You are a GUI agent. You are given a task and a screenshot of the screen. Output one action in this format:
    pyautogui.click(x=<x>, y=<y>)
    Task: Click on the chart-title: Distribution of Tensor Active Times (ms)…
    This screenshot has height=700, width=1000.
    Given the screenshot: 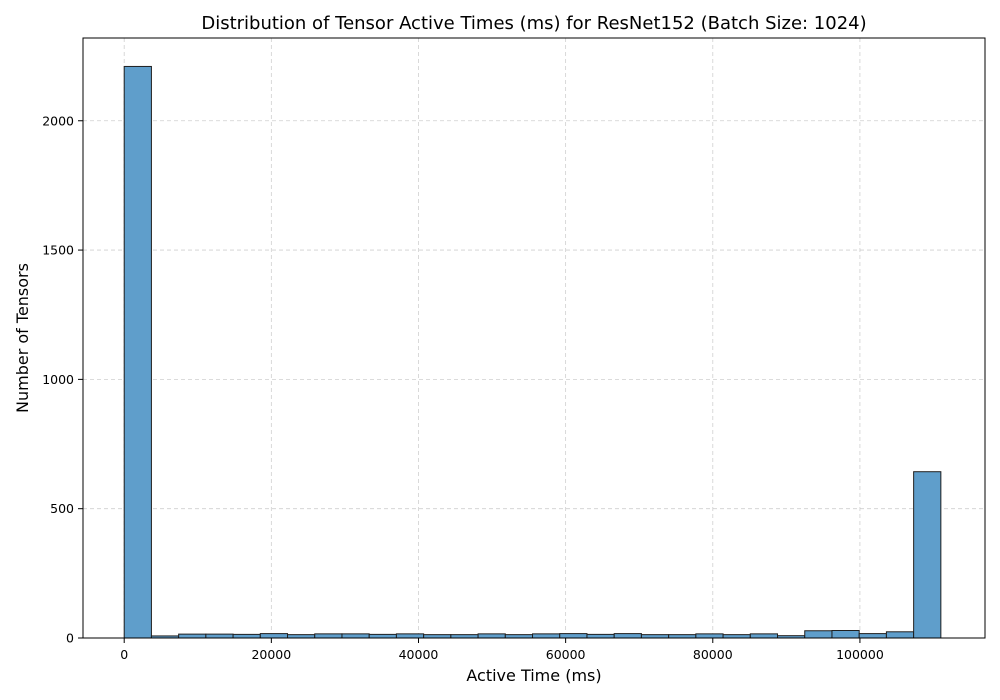 What is the action you would take?
    pyautogui.click(x=533, y=23)
    